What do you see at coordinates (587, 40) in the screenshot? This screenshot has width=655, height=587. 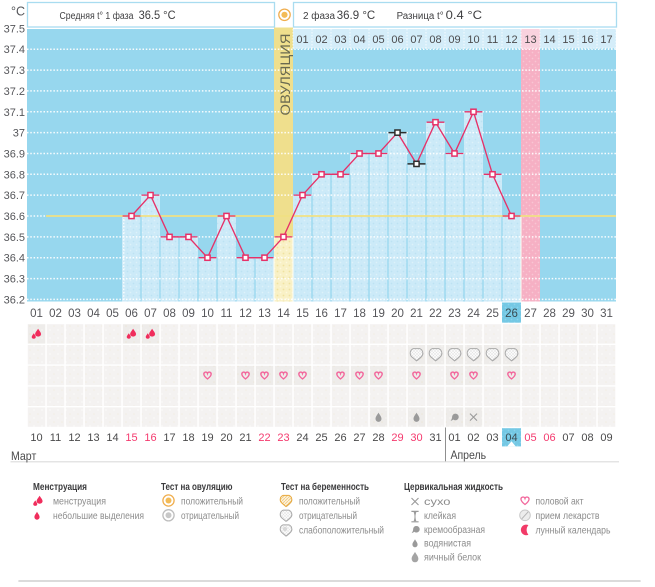 I see `svg-text: 16` at bounding box center [587, 40].